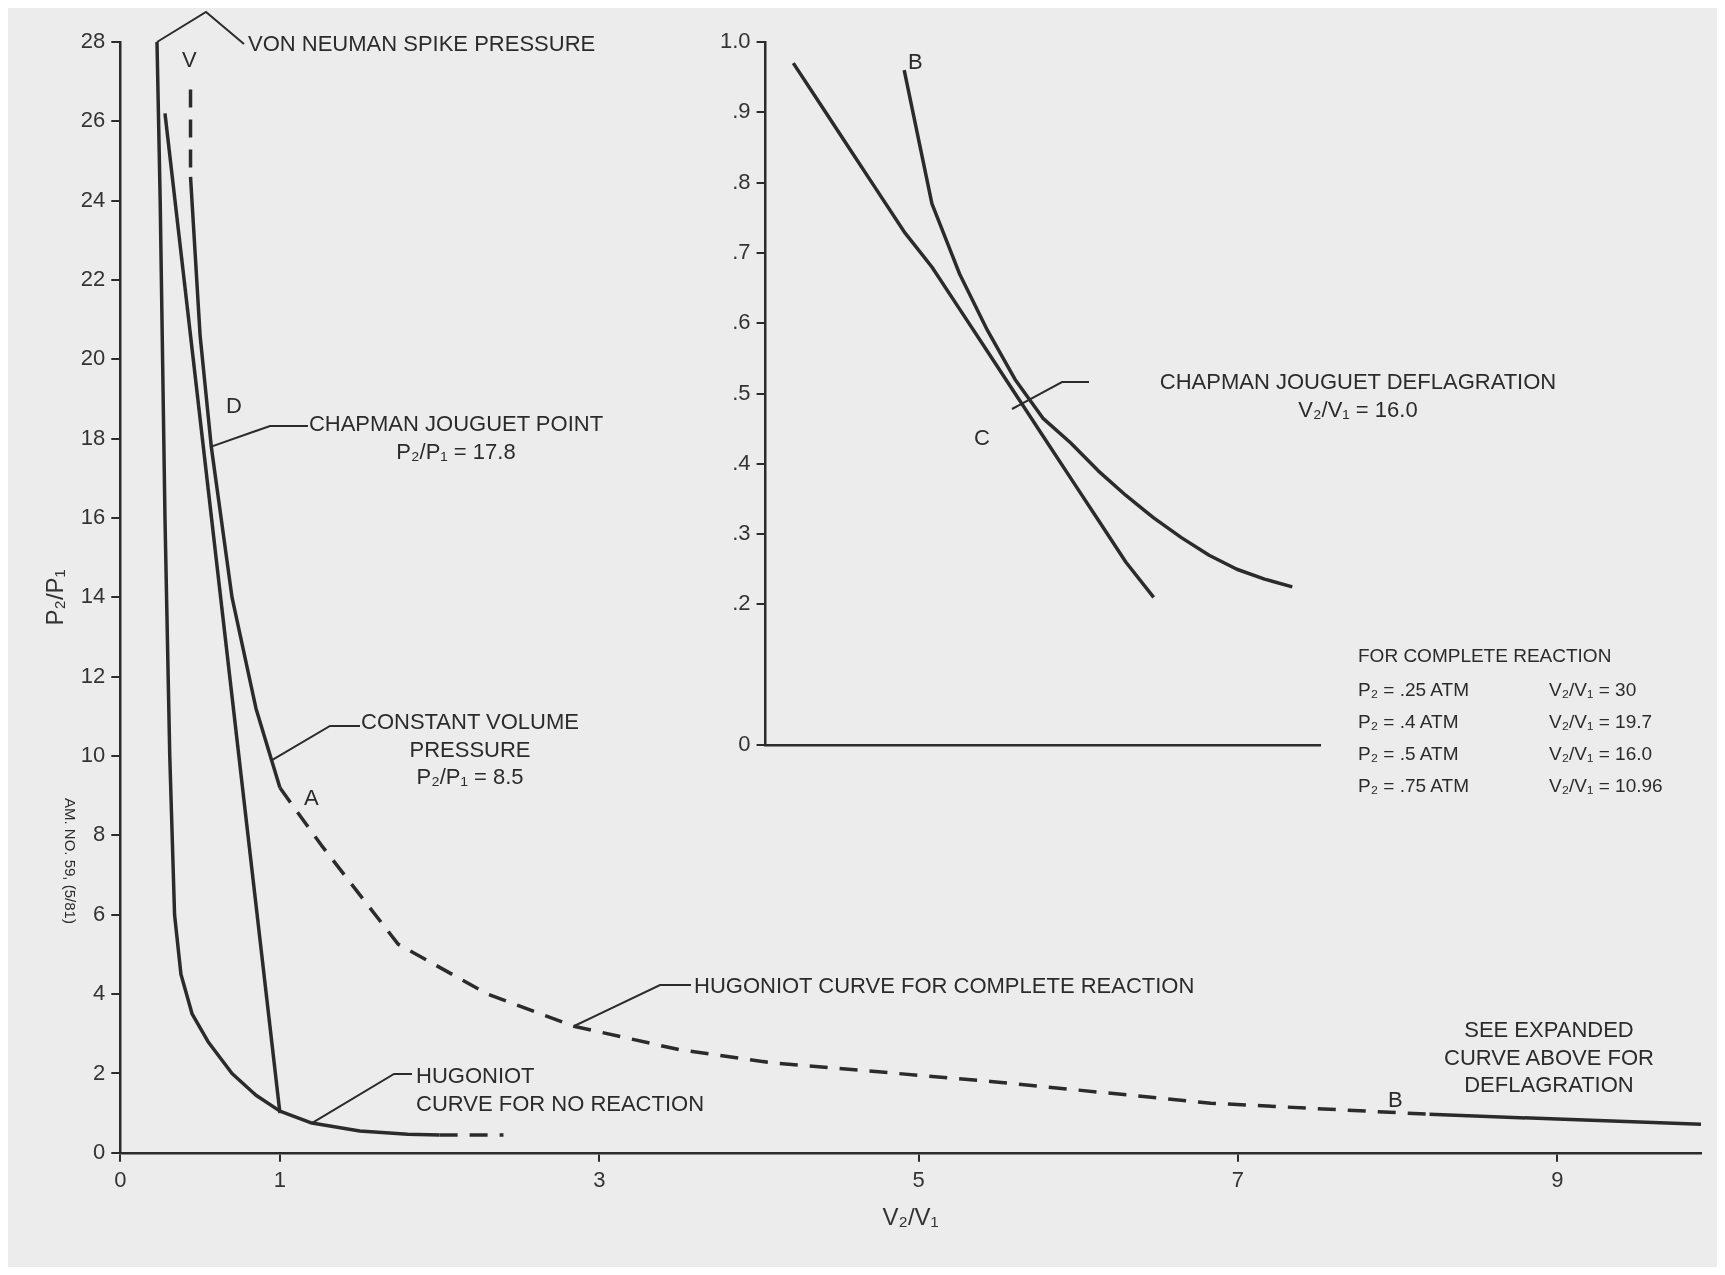  What do you see at coordinates (99, 1072) in the screenshot?
I see `y-tick-label: 2` at bounding box center [99, 1072].